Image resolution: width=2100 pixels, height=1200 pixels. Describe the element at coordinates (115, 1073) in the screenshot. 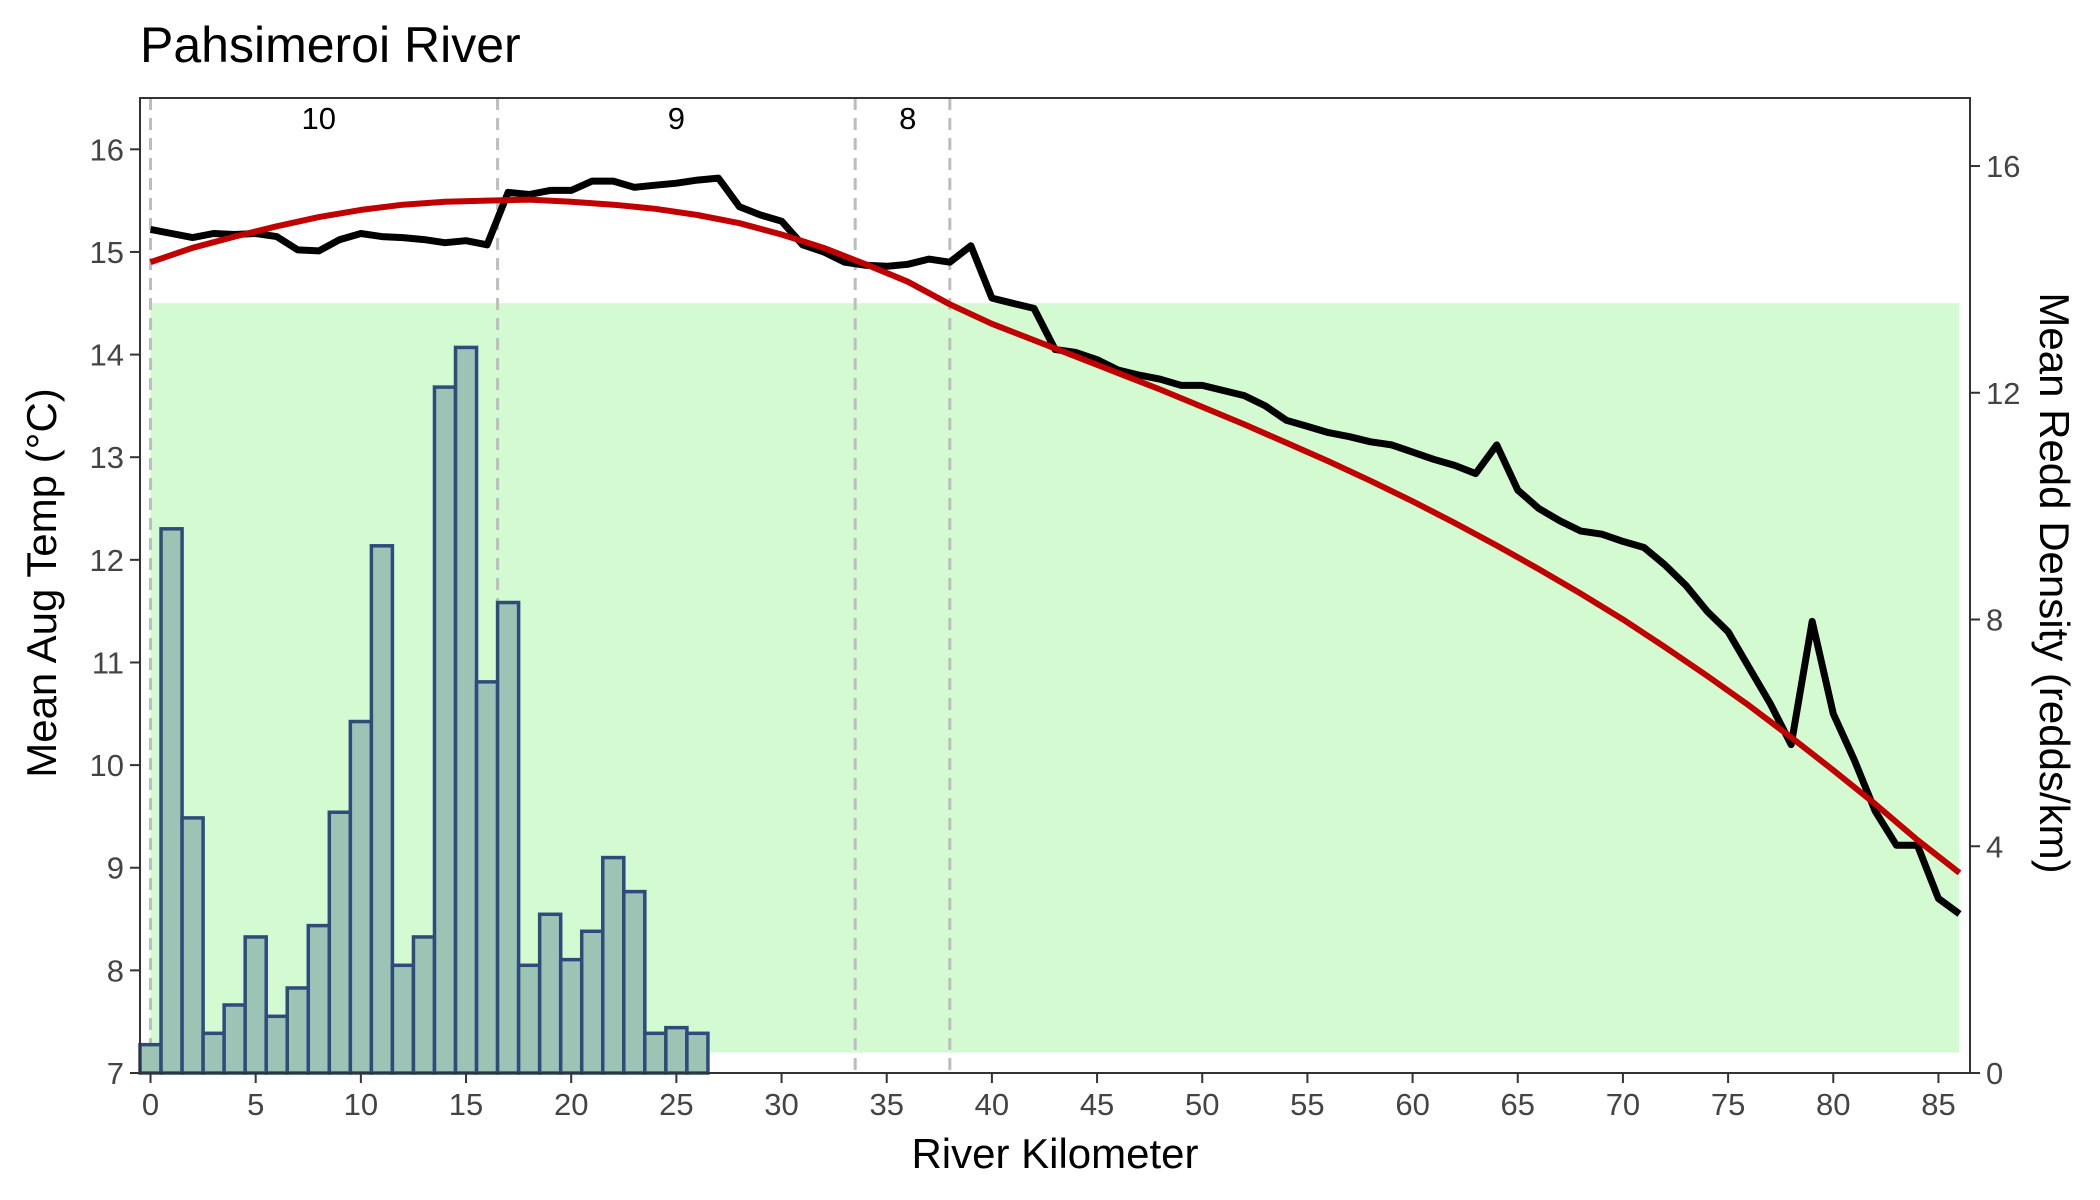

I see `y-tick-label: 7` at that location.